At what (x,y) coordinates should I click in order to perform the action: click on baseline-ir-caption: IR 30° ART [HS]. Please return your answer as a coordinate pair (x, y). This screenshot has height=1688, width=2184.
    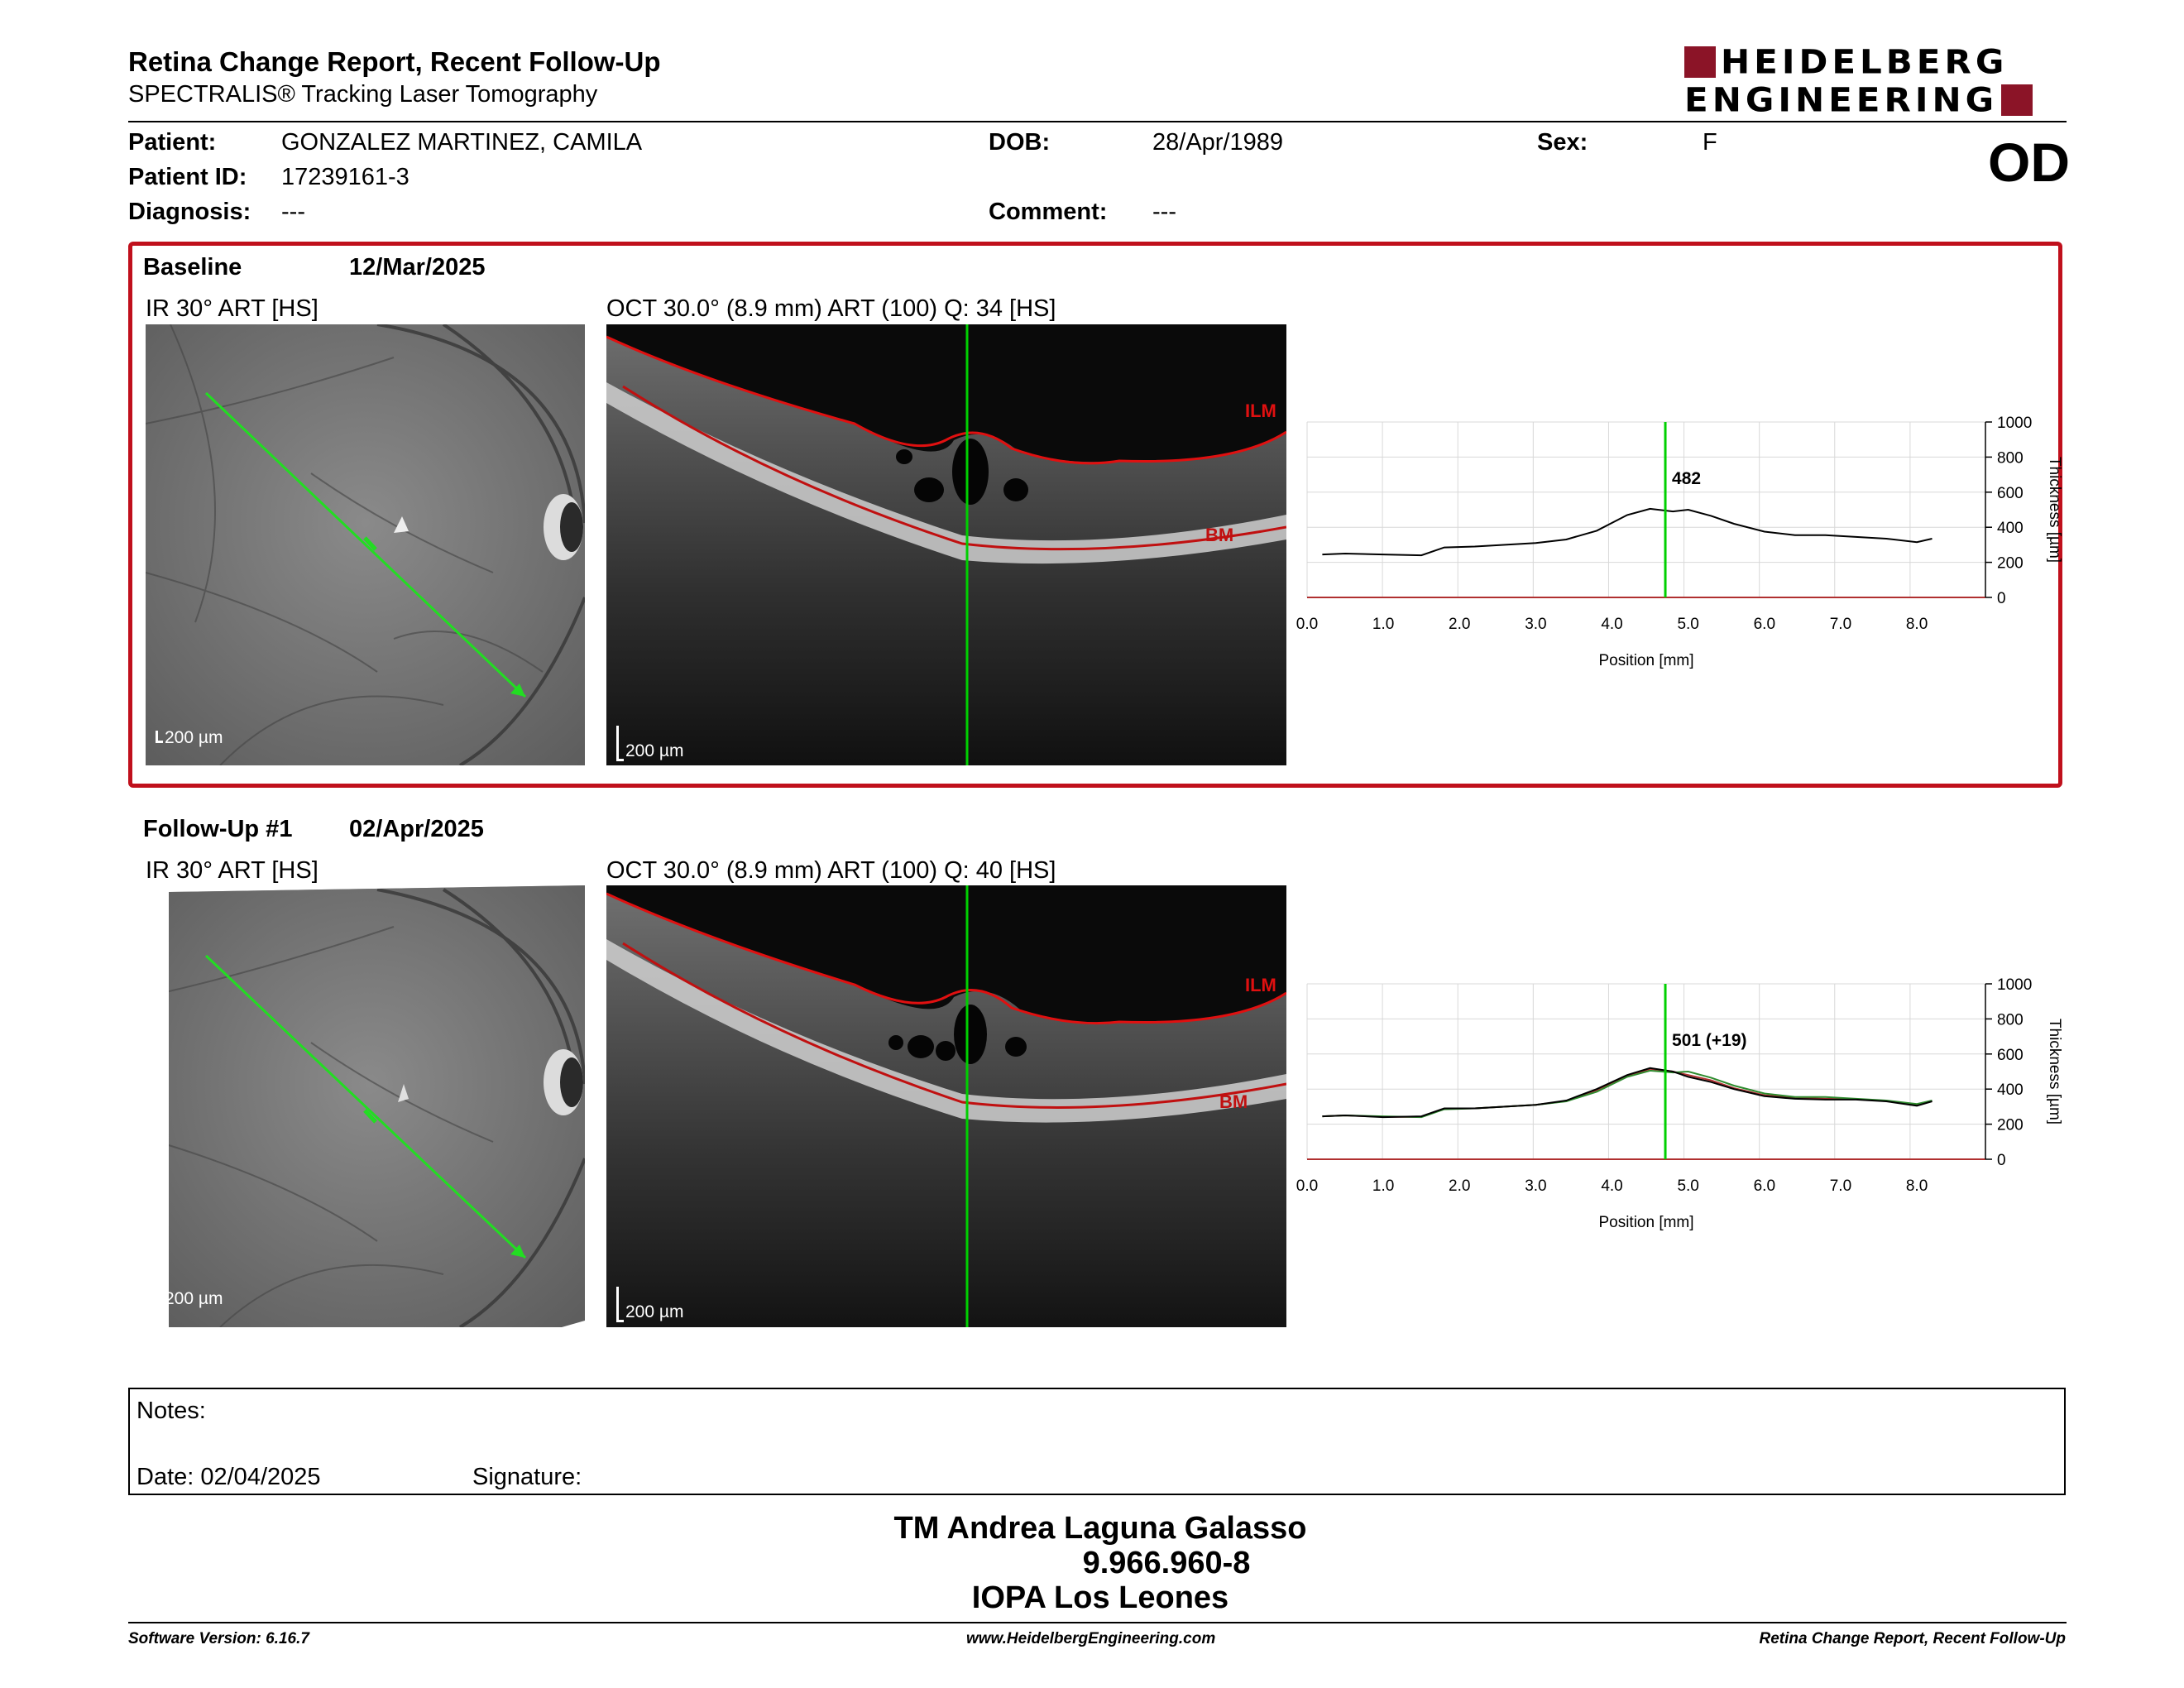
    Looking at the image, I should click on (232, 308).